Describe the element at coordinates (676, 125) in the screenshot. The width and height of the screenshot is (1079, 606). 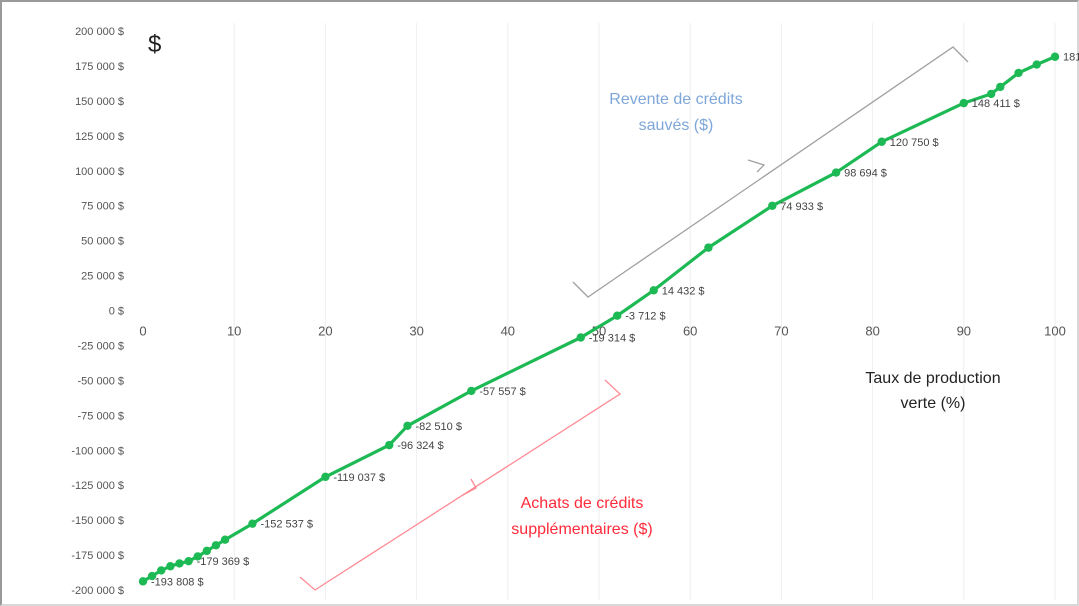
I see `resale-annotation-line-2: sauvés ($)` at that location.